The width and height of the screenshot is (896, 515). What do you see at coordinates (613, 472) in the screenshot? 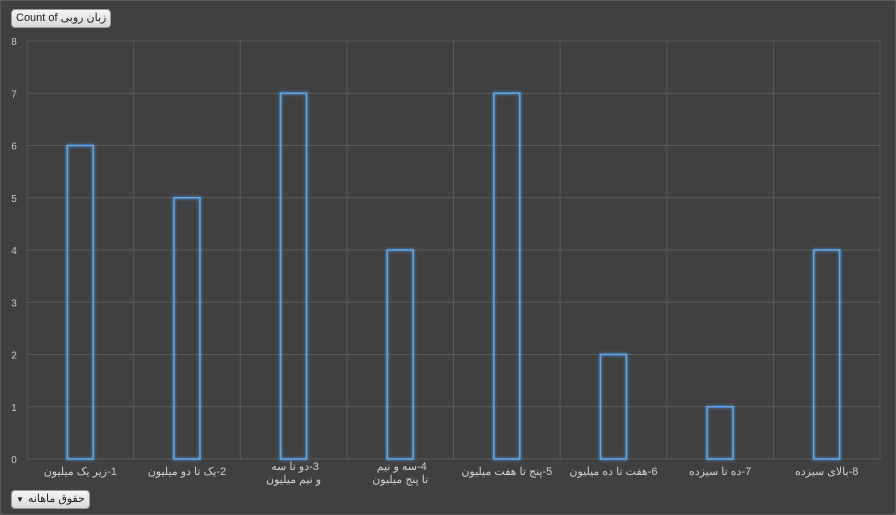
I see `x-tick-label: 6-هفت تا ده میلیون` at bounding box center [613, 472].